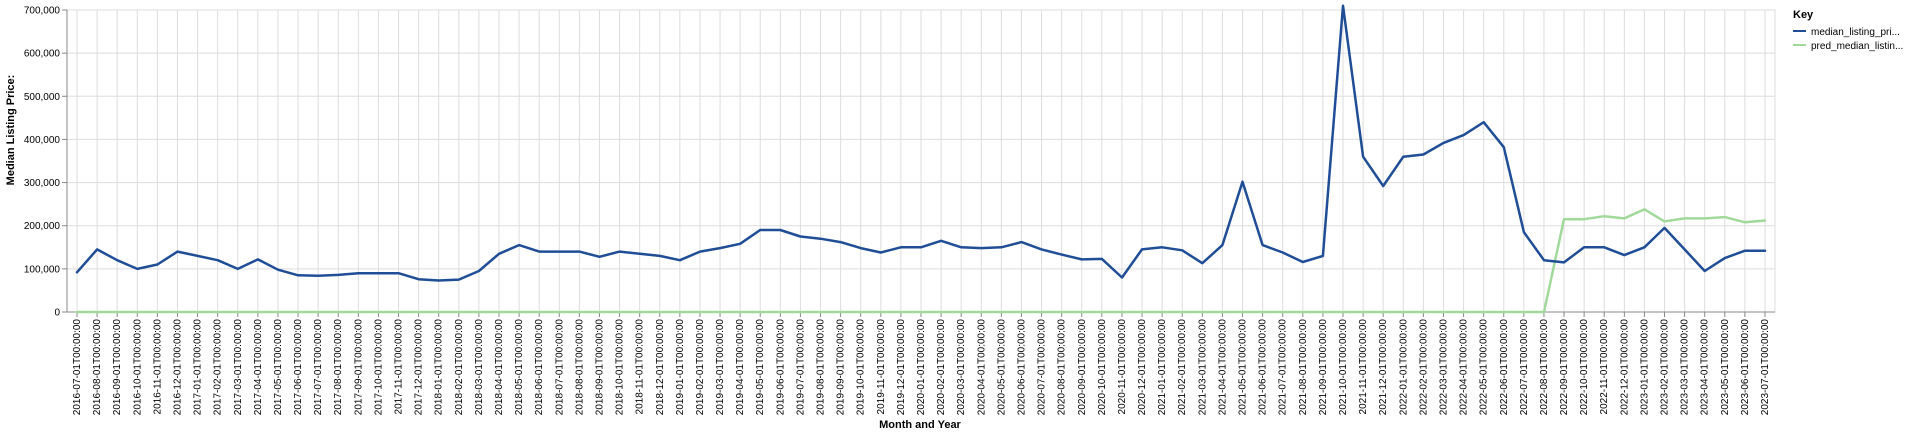 This screenshot has width=1920, height=434. What do you see at coordinates (499, 367) in the screenshot?
I see `x-tick-label: 2018-04-01T00:00:00` at bounding box center [499, 367].